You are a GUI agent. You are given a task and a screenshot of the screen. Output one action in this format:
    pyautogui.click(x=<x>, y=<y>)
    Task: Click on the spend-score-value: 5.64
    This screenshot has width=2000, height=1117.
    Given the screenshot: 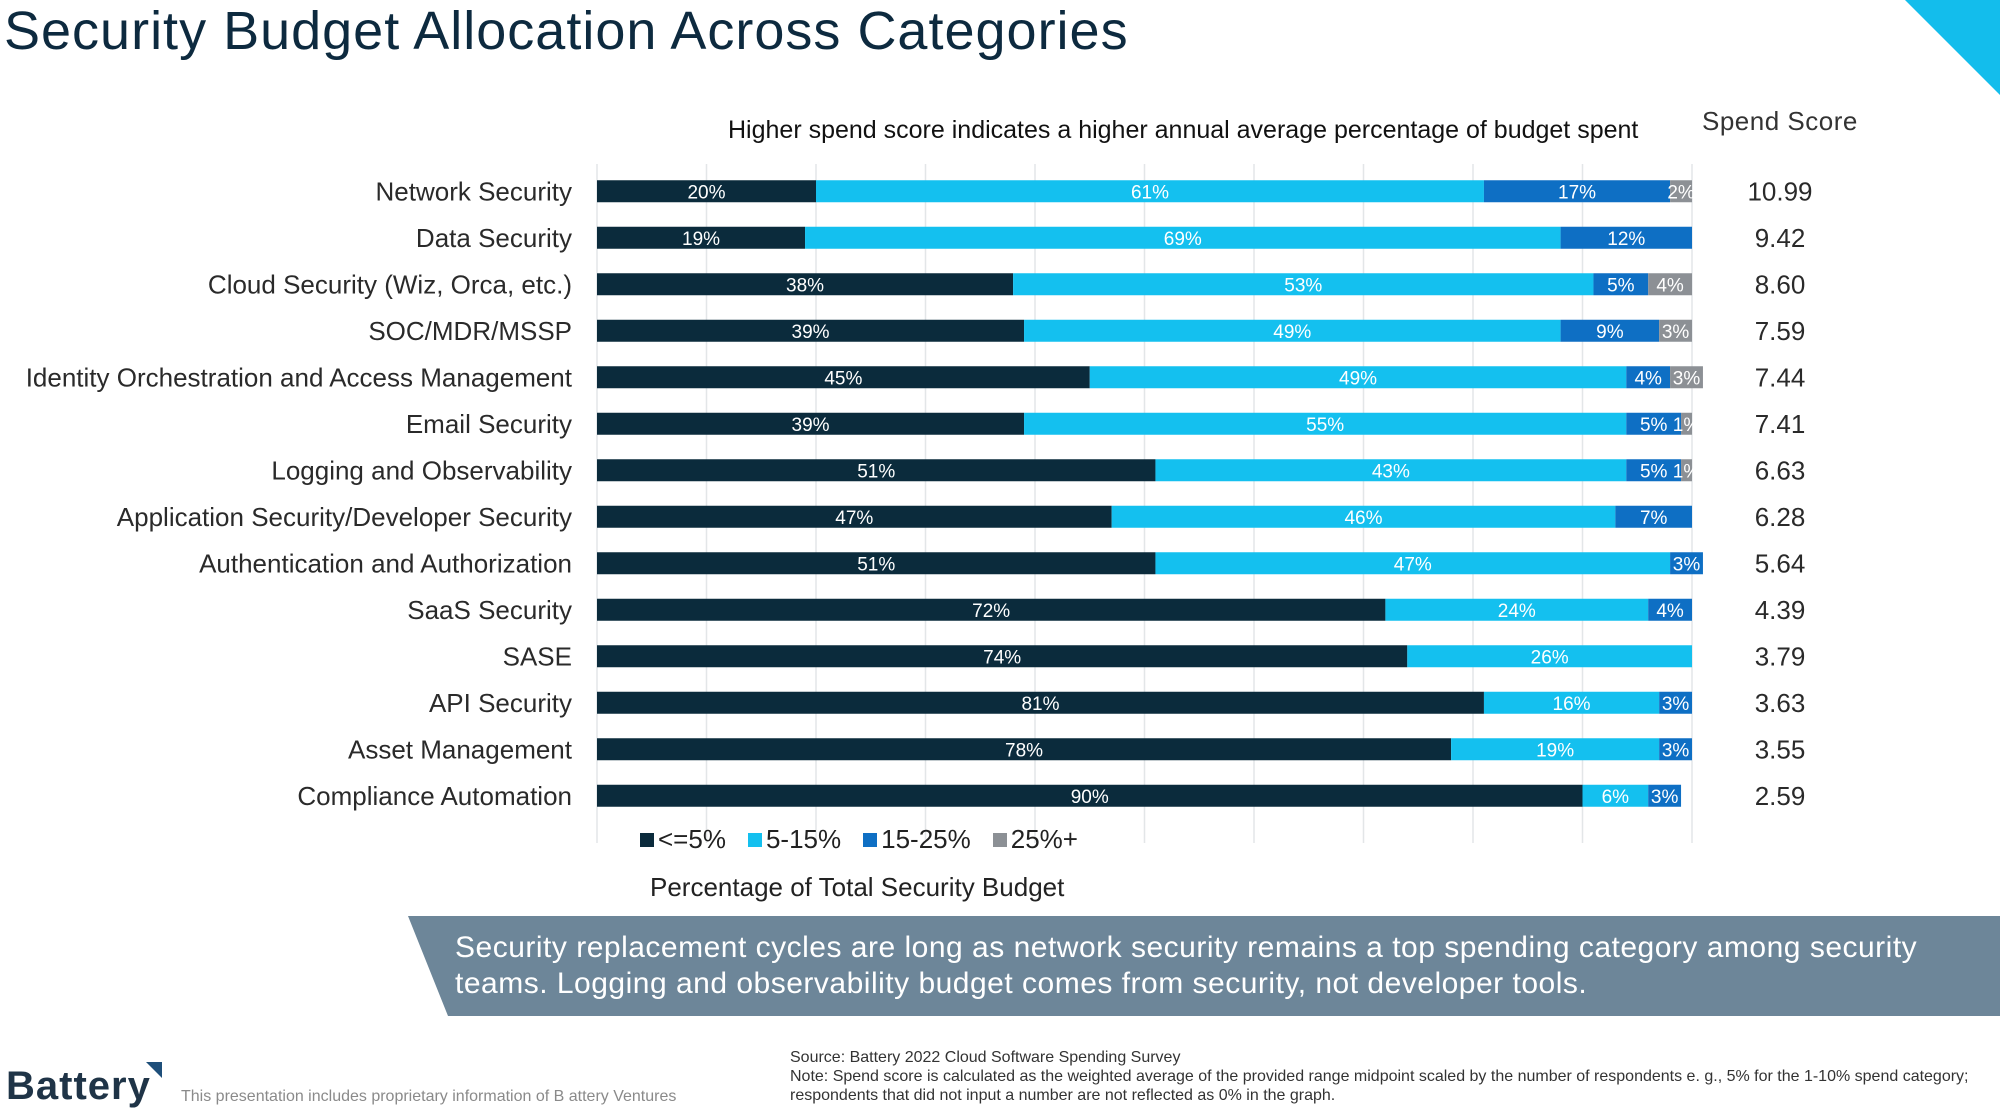 What is the action you would take?
    pyautogui.click(x=1780, y=563)
    